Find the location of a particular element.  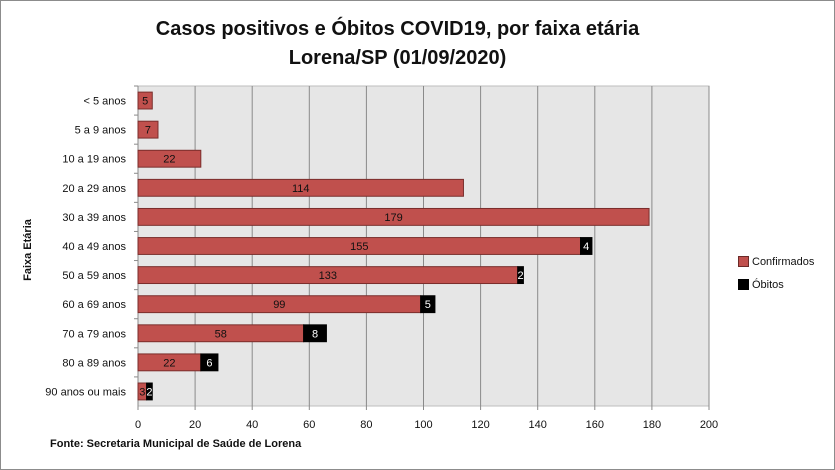

legend: Confirmados Óbitos is located at coordinates (776, 273).